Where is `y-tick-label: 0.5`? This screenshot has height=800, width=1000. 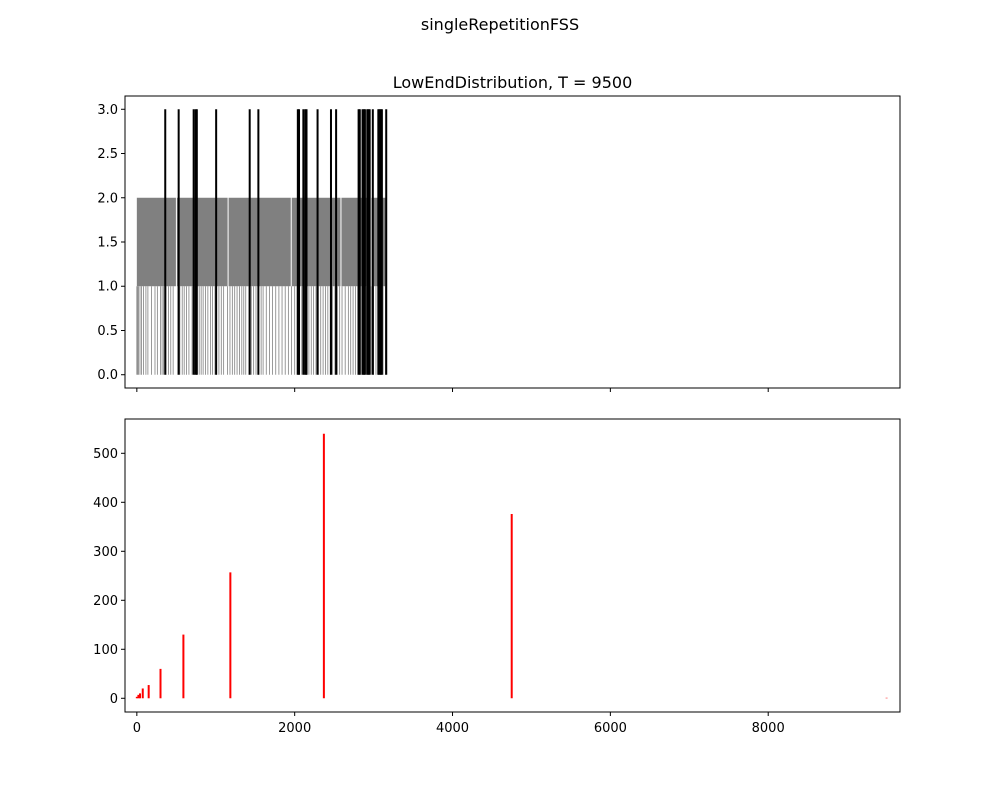
y-tick-label: 0.5 is located at coordinates (107, 331).